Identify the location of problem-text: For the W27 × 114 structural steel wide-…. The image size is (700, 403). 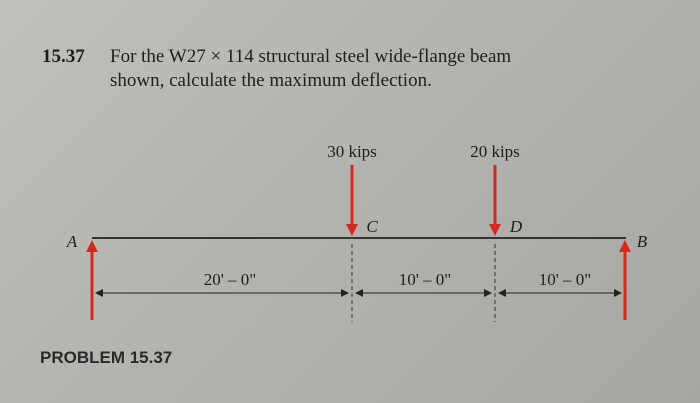
(310, 56).